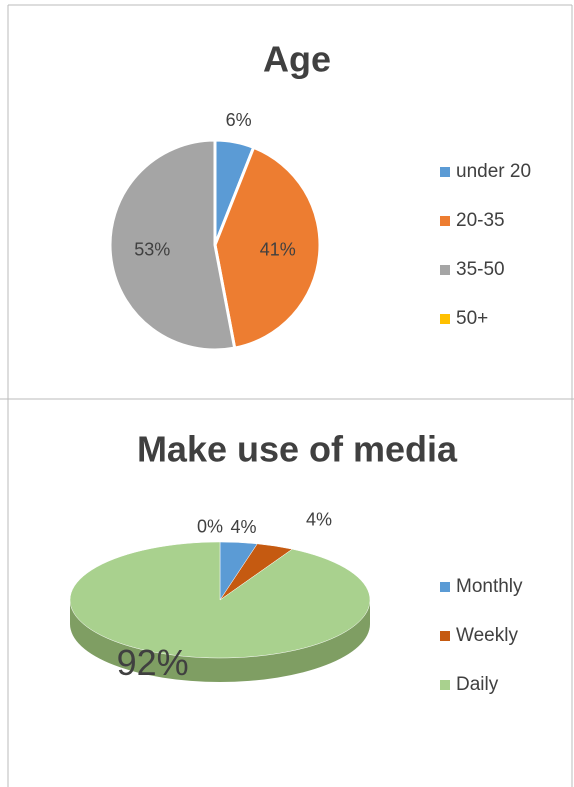 The width and height of the screenshot is (574, 787). Describe the element at coordinates (278, 250) in the screenshot. I see `data-label: 41%` at that location.